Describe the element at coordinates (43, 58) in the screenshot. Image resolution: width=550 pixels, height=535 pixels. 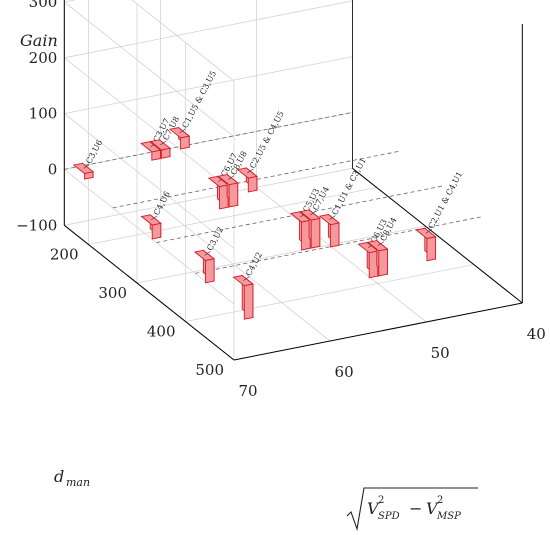
I see `z-tick-label: 200` at that location.